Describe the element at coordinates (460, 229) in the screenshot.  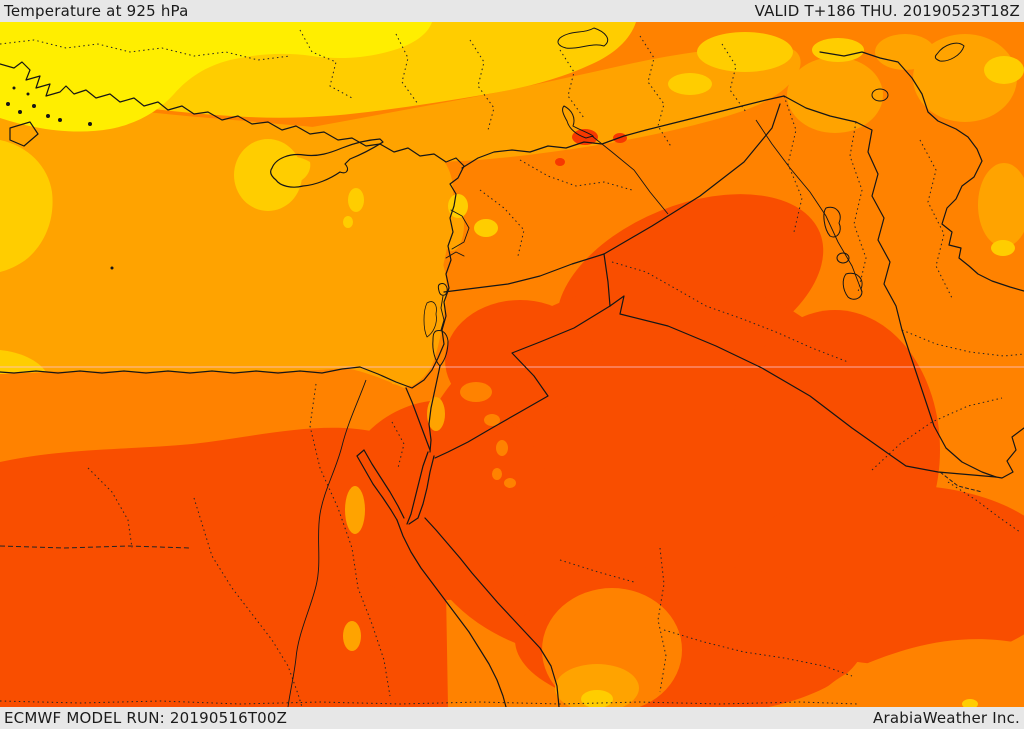
I see `border-lebanon` at that location.